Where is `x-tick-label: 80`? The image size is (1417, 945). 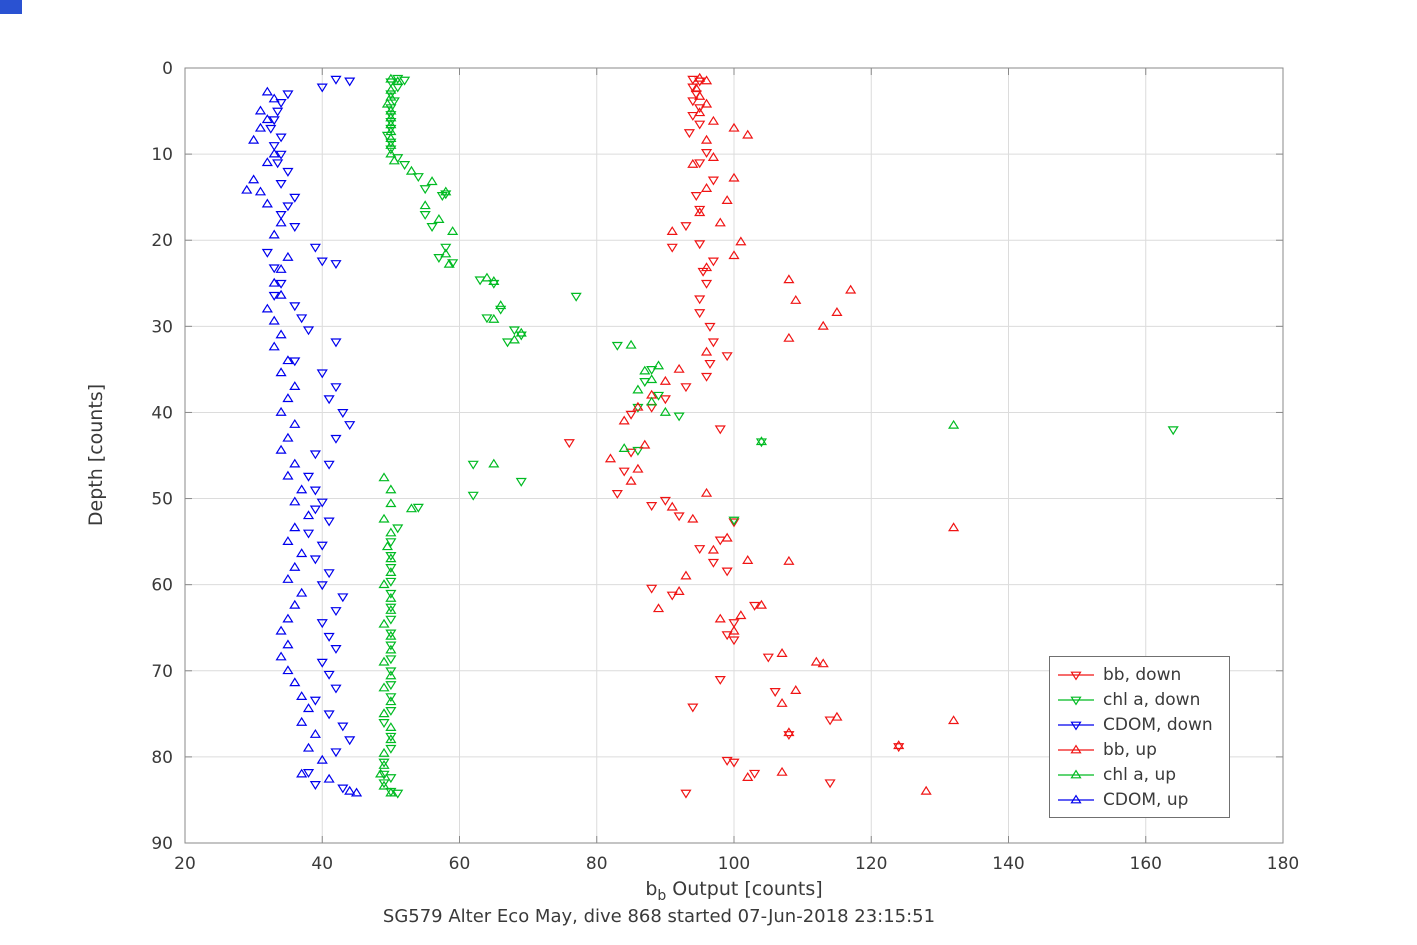 x-tick-label: 80 is located at coordinates (597, 864).